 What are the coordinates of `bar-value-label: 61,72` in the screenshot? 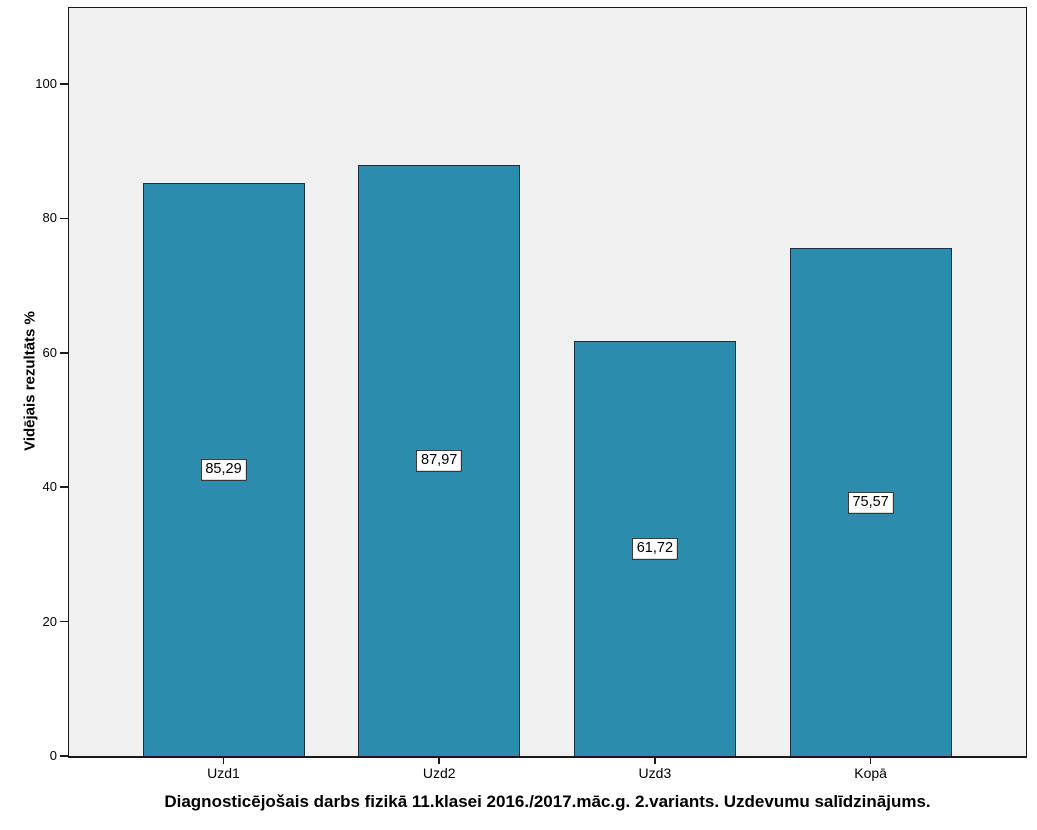 It's located at (655, 549).